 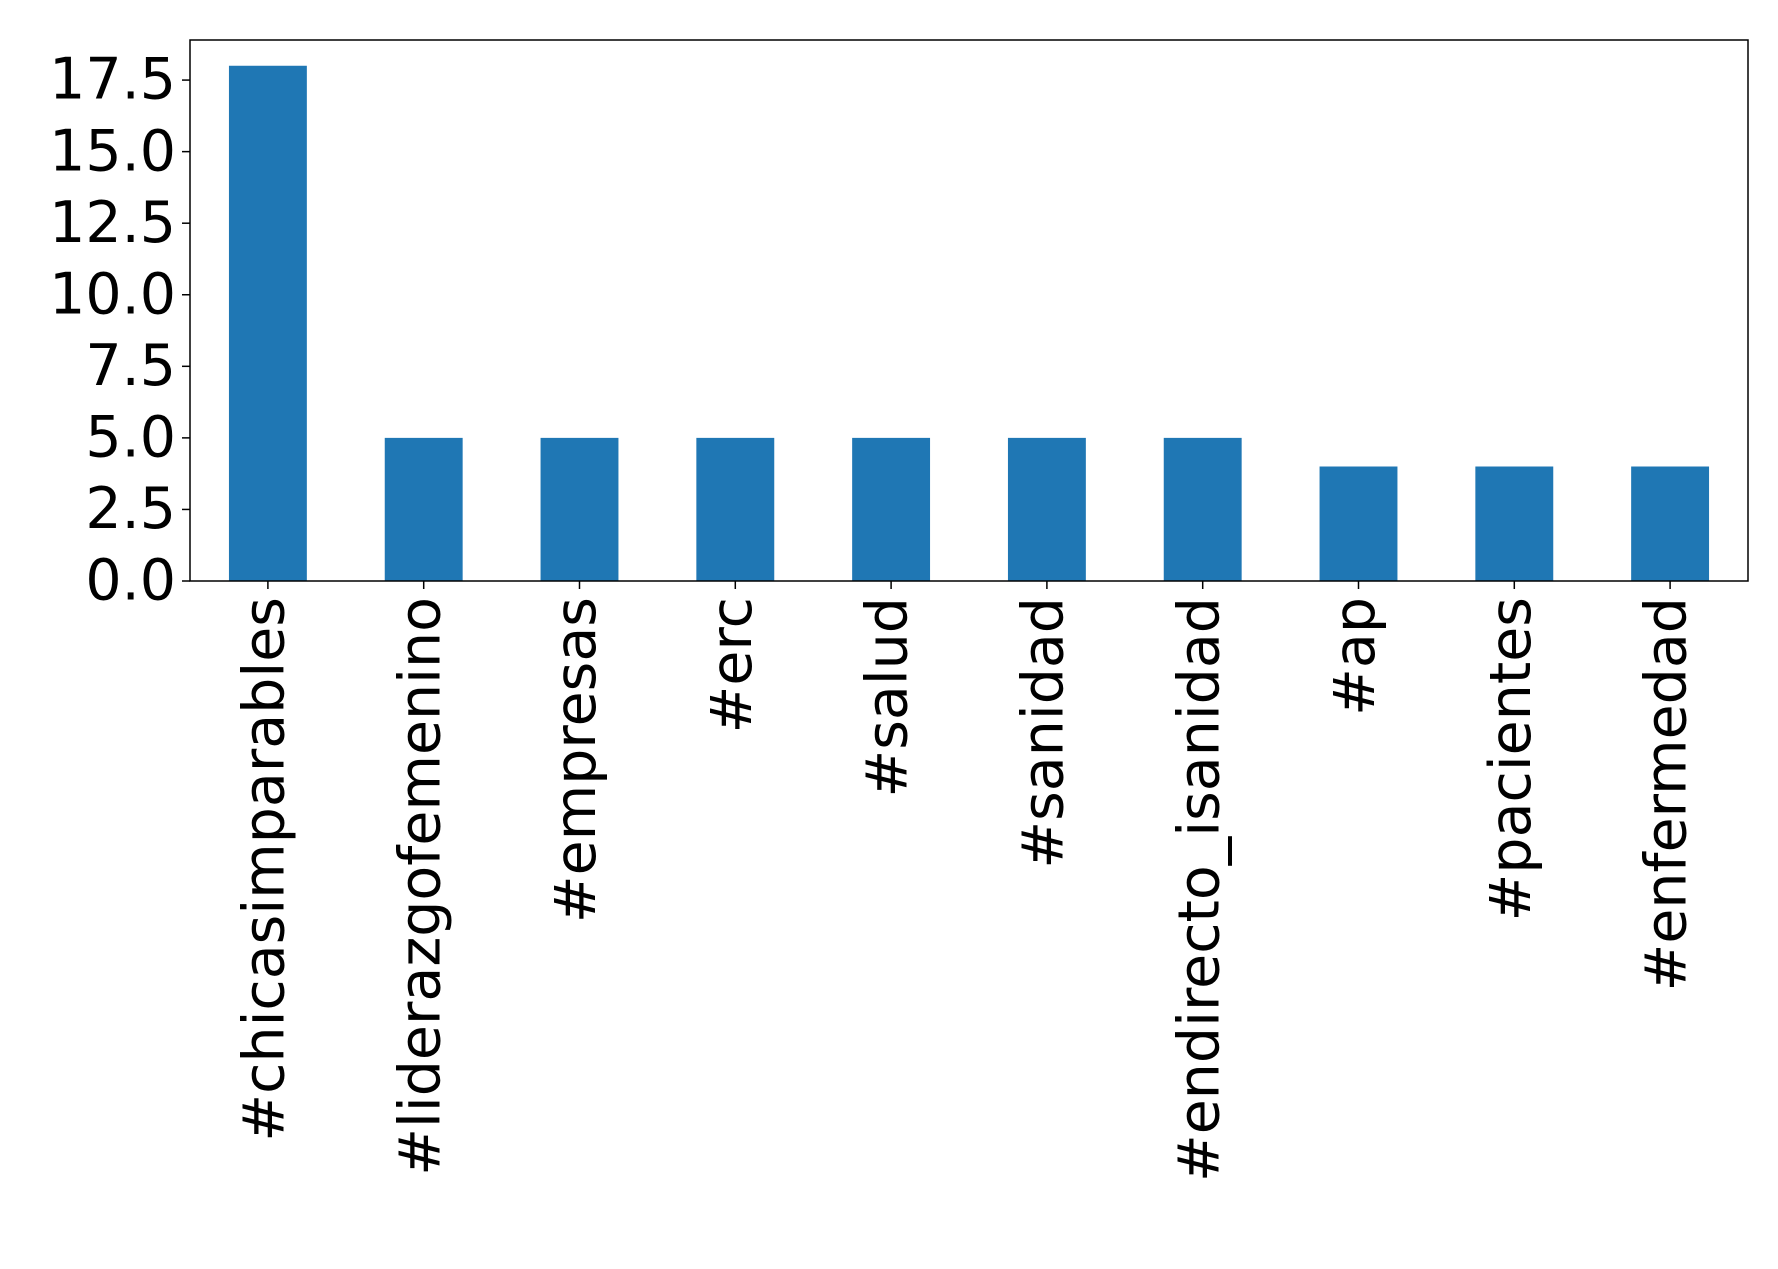 I want to click on x-tick-label: #chicasimparables, so click(x=265, y=869).